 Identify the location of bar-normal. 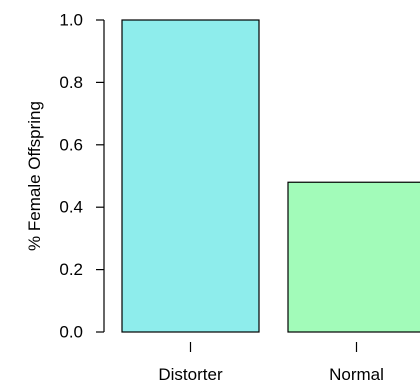
(353, 257).